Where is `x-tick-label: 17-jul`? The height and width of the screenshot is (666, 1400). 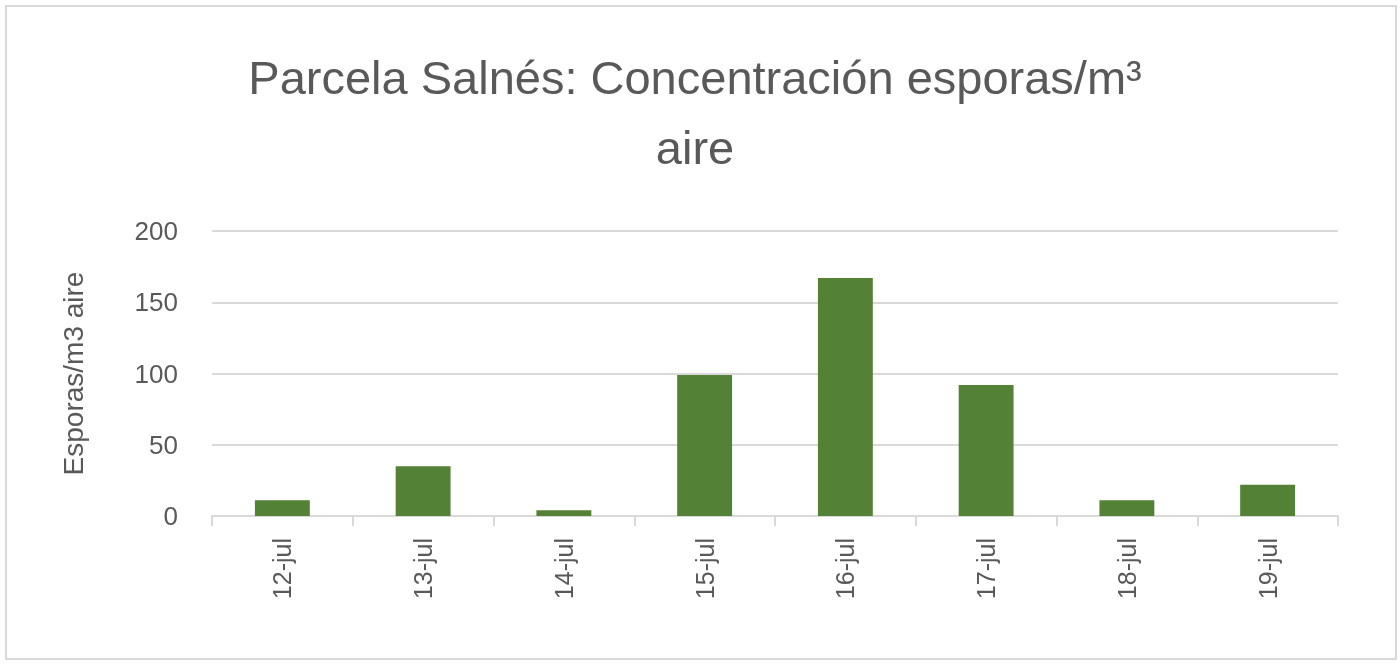
x-tick-label: 17-jul is located at coordinates (986, 569).